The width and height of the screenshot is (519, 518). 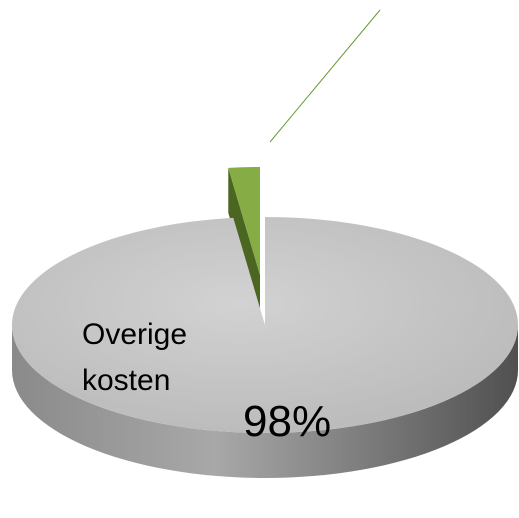 What do you see at coordinates (244, 221) in the screenshot?
I see `slice` at bounding box center [244, 221].